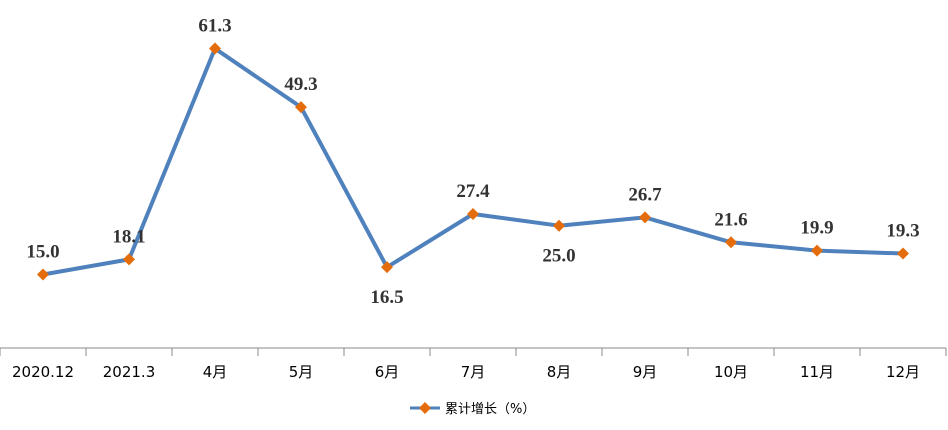  I want to click on data-label: 16.5, so click(386, 297).